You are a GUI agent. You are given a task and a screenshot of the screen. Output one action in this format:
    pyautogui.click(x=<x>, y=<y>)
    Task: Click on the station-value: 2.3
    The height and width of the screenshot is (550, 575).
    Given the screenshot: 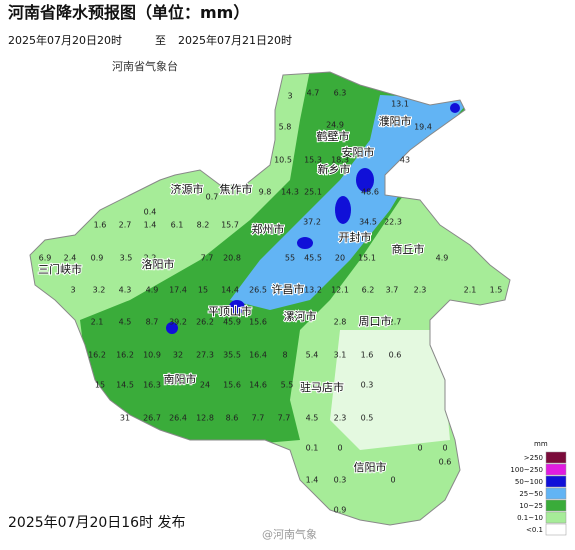 What is the action you would take?
    pyautogui.click(x=340, y=418)
    